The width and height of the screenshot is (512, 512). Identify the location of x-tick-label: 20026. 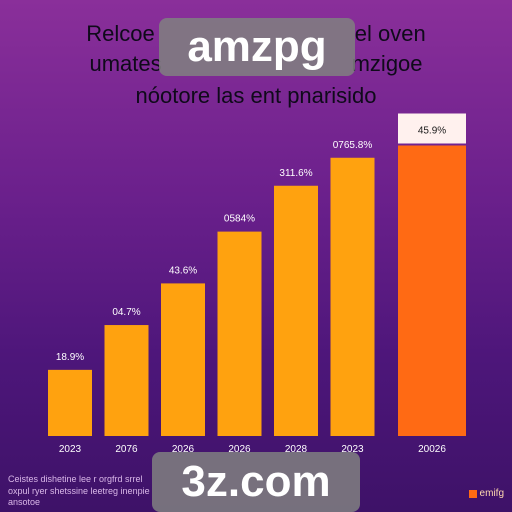
(432, 449).